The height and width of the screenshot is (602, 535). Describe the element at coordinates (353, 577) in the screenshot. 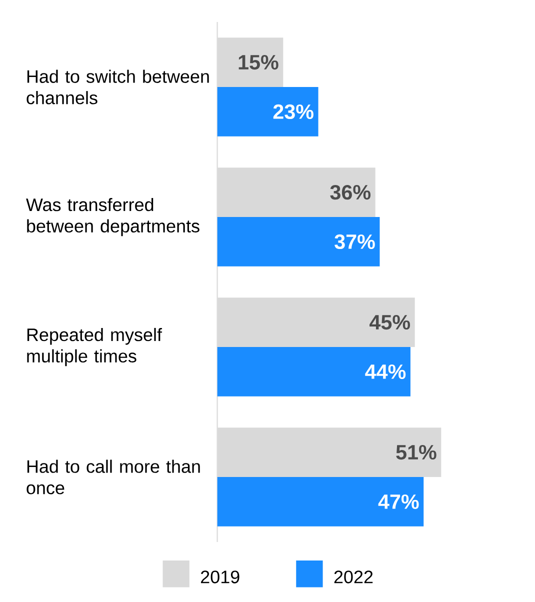

I see `legend-label: 2022` at that location.